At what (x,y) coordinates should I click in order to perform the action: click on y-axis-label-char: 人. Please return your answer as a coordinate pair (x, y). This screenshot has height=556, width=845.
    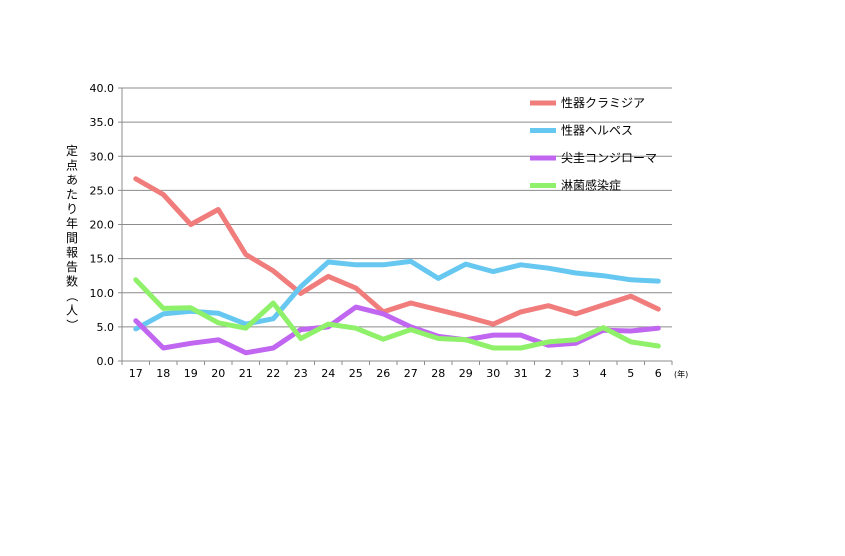
    Looking at the image, I should click on (72, 311).